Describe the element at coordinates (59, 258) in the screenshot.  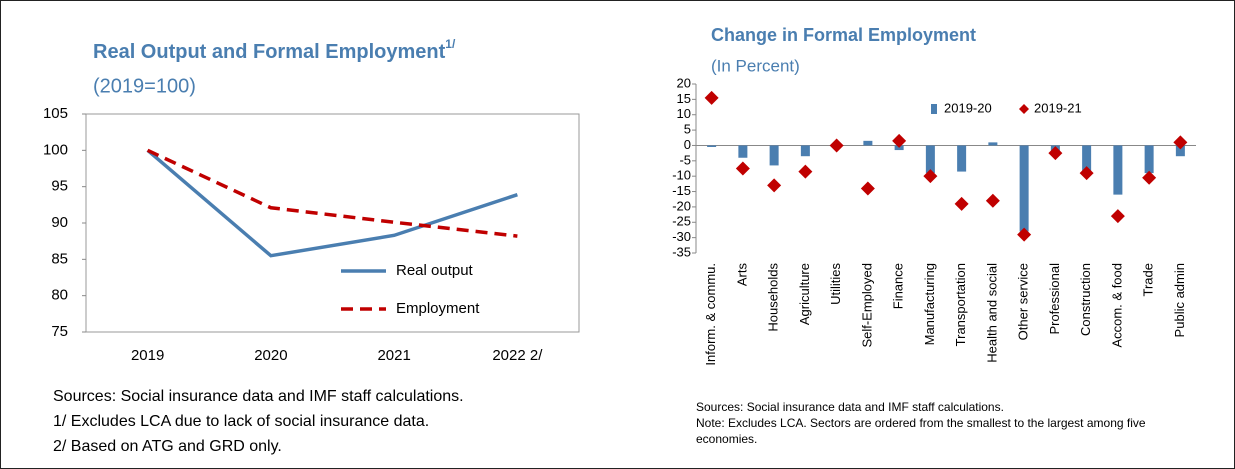
I see `y-tick-label: 85` at that location.